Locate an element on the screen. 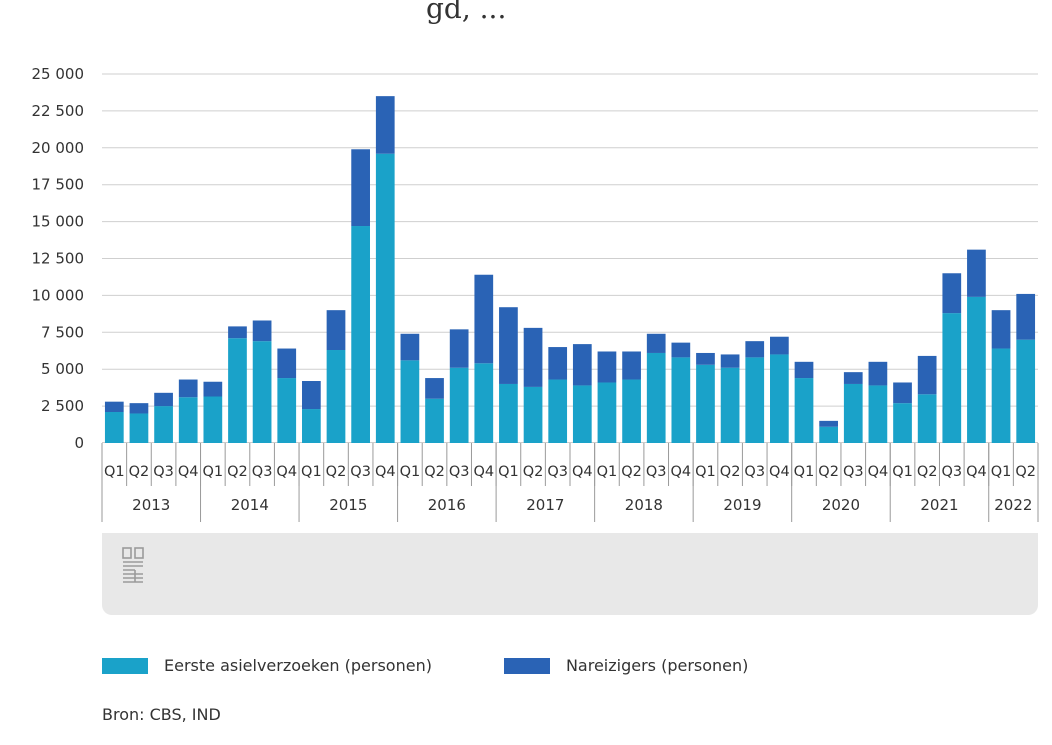  legend-label-nareizigers: Nareizigers (personen) is located at coordinates (657, 665).